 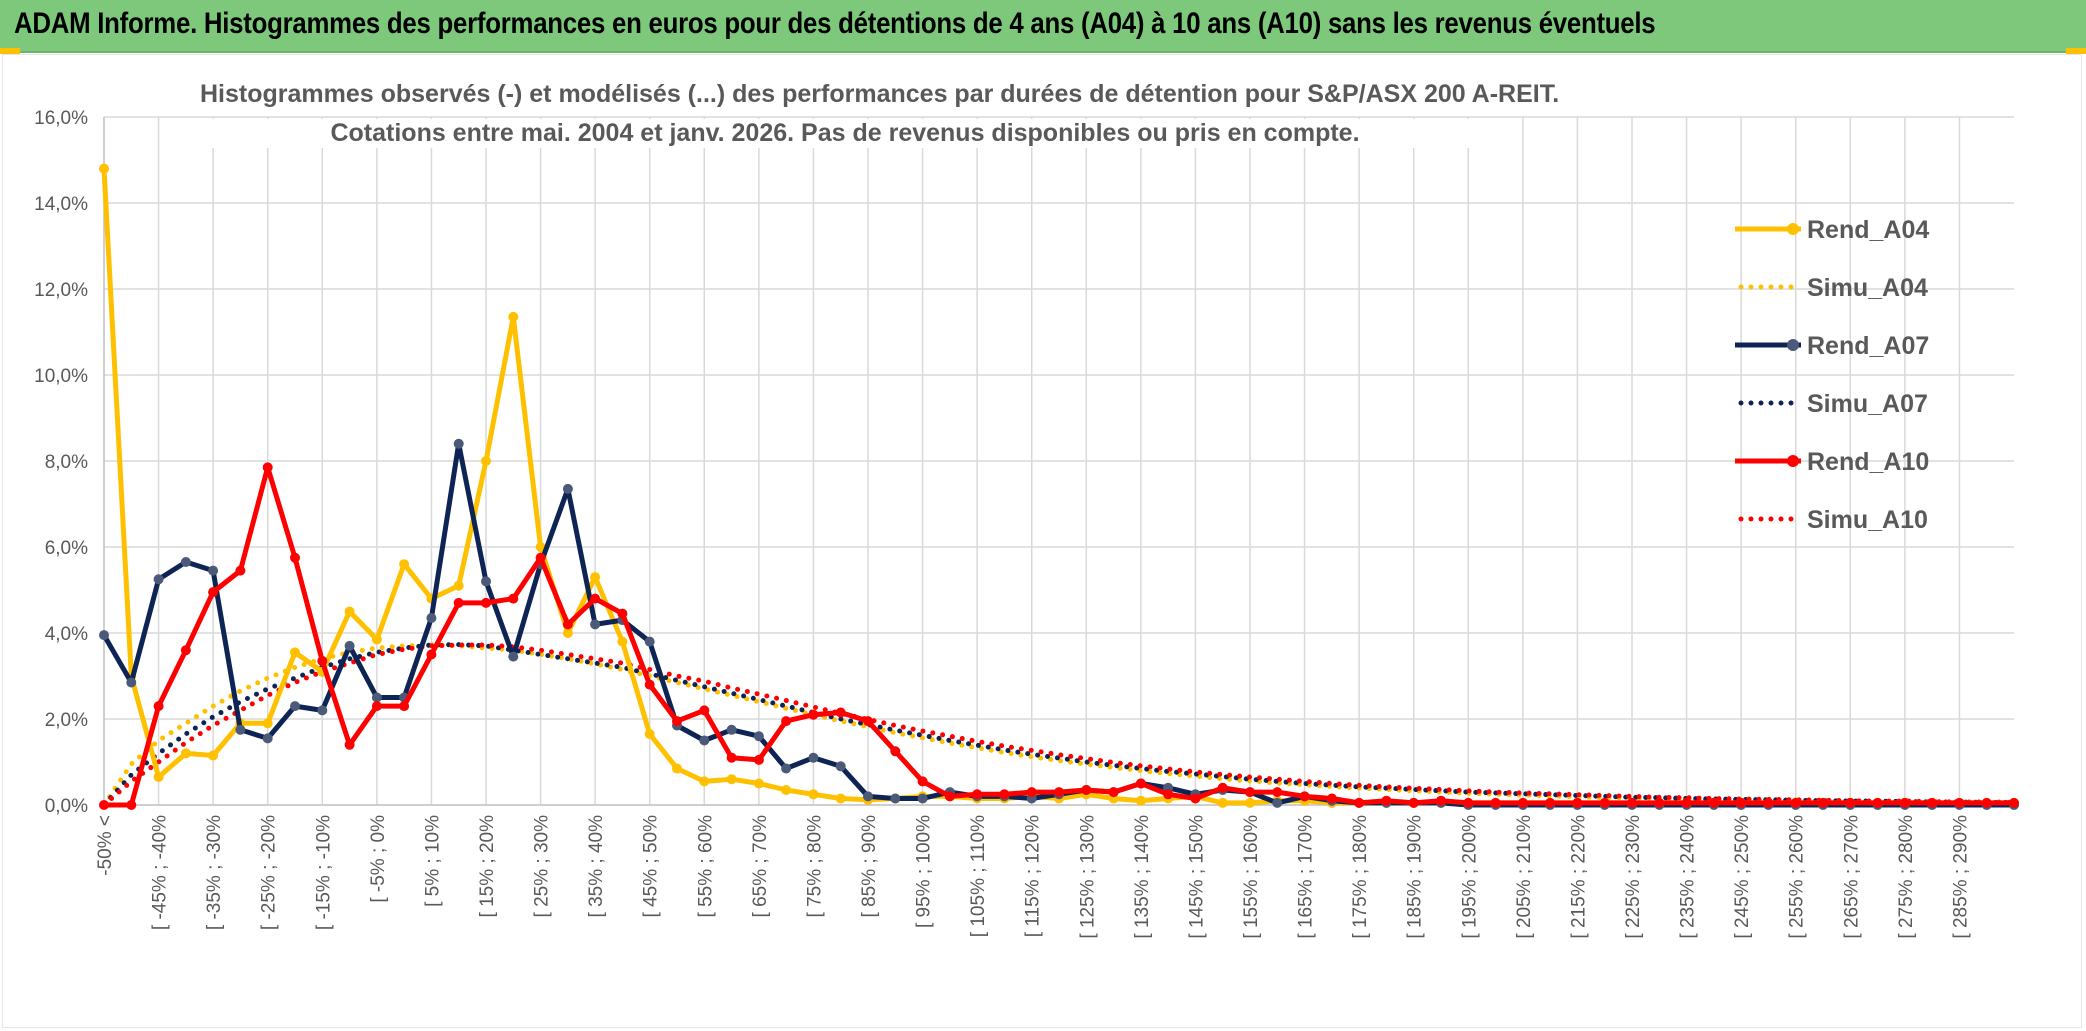 What do you see at coordinates (61, 204) in the screenshot?
I see `y-tick-label: 14,0%` at bounding box center [61, 204].